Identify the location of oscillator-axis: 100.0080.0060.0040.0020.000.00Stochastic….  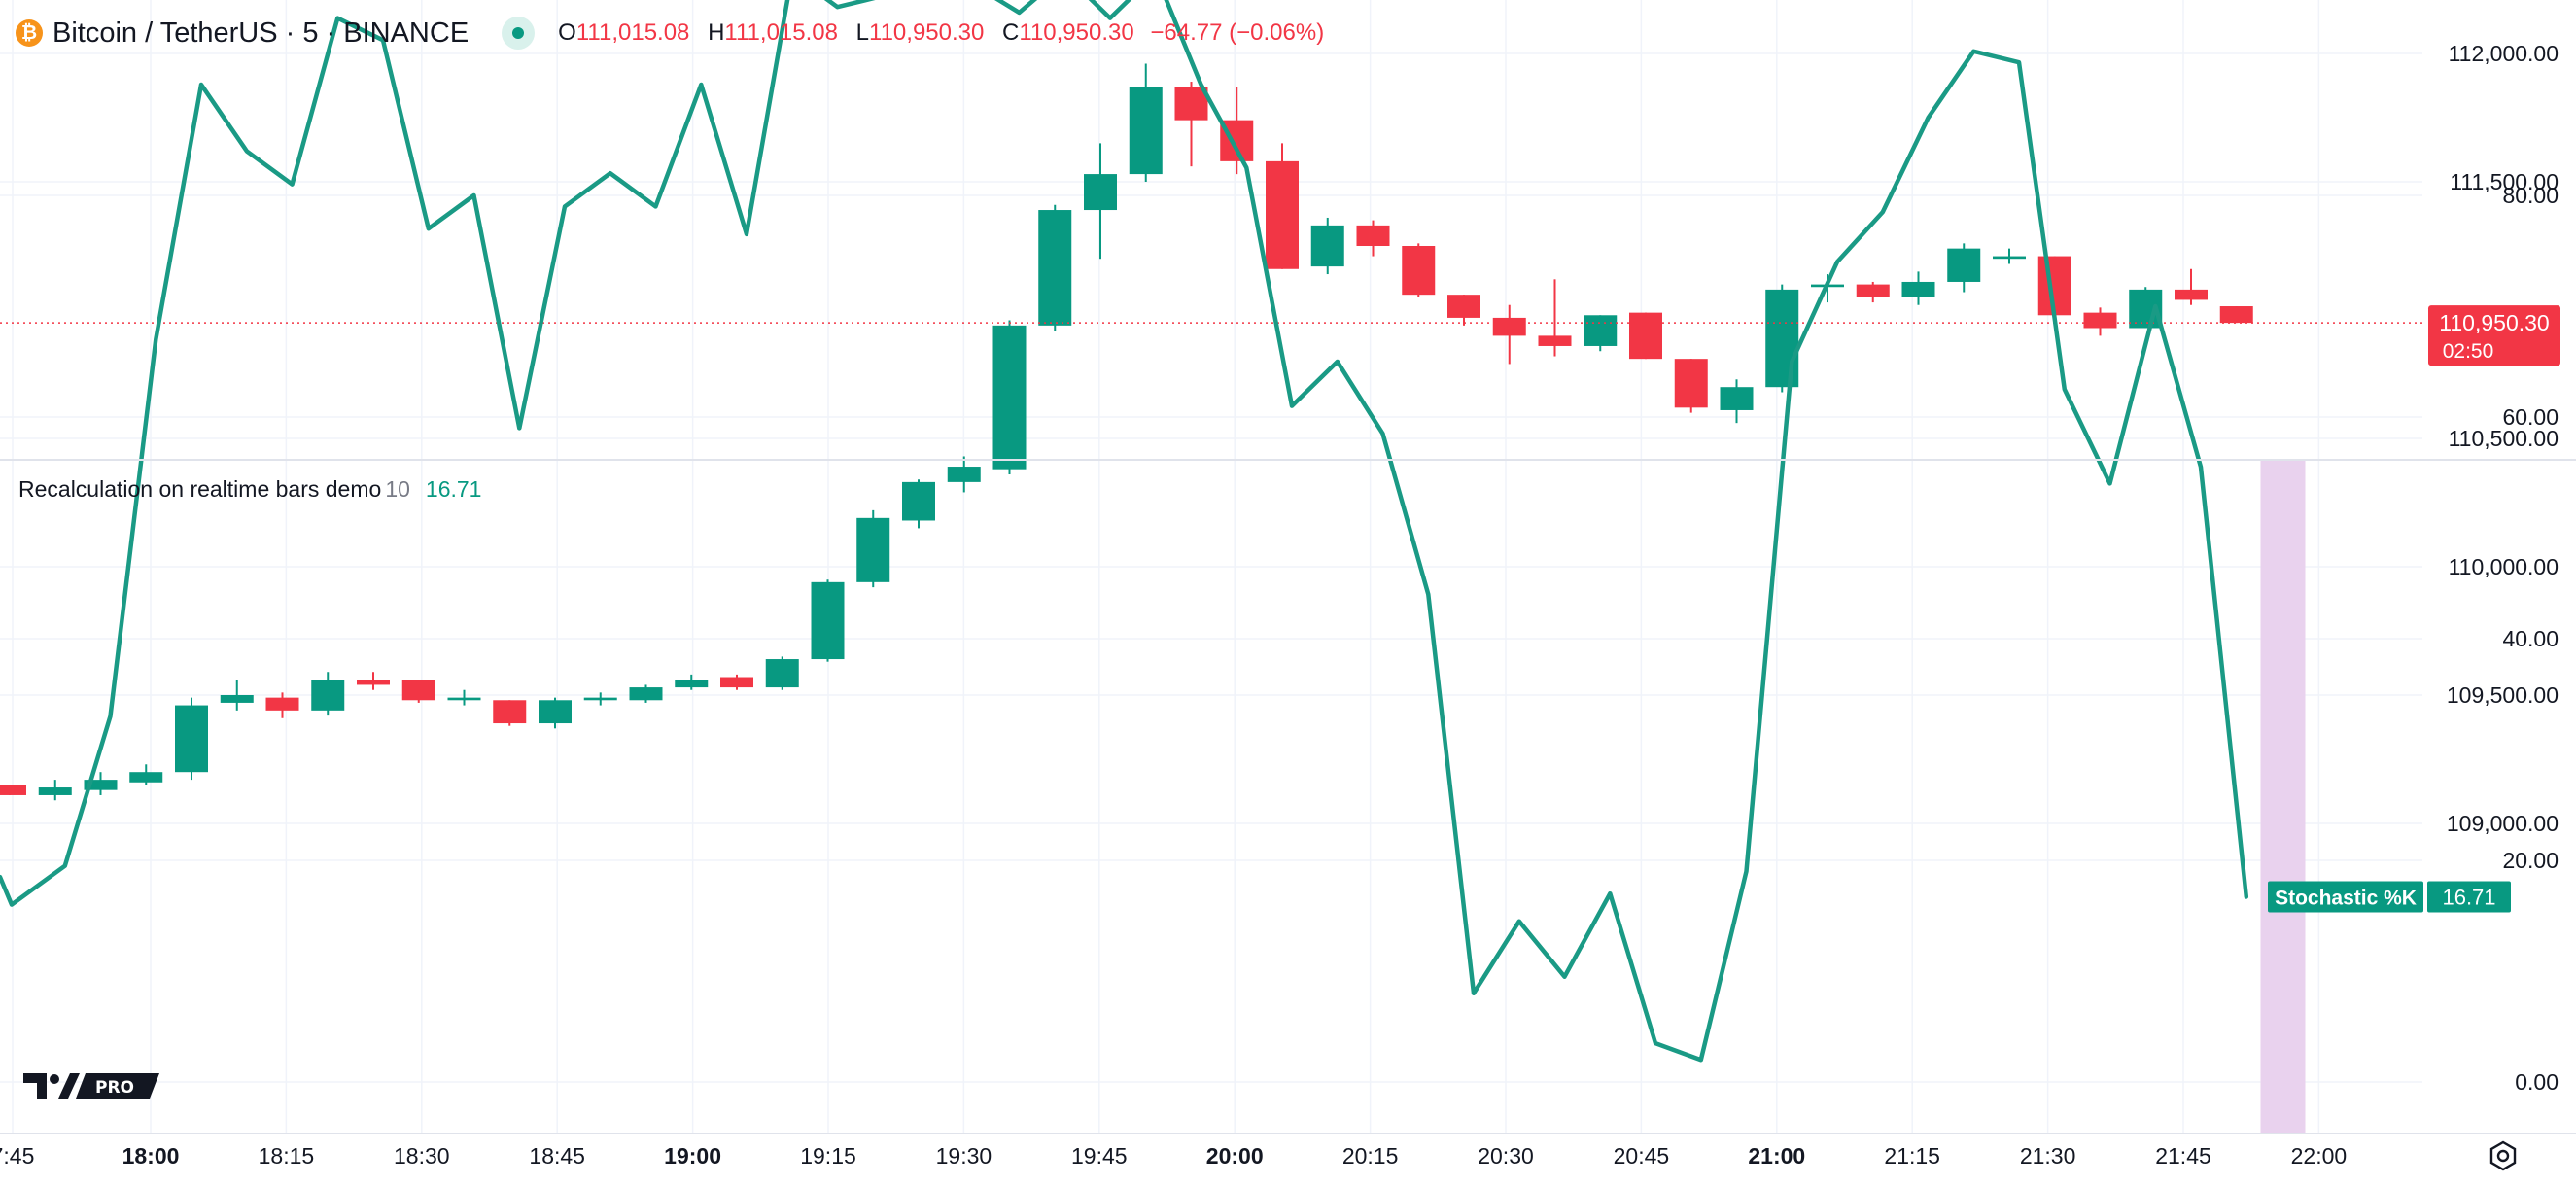
(2413, 547).